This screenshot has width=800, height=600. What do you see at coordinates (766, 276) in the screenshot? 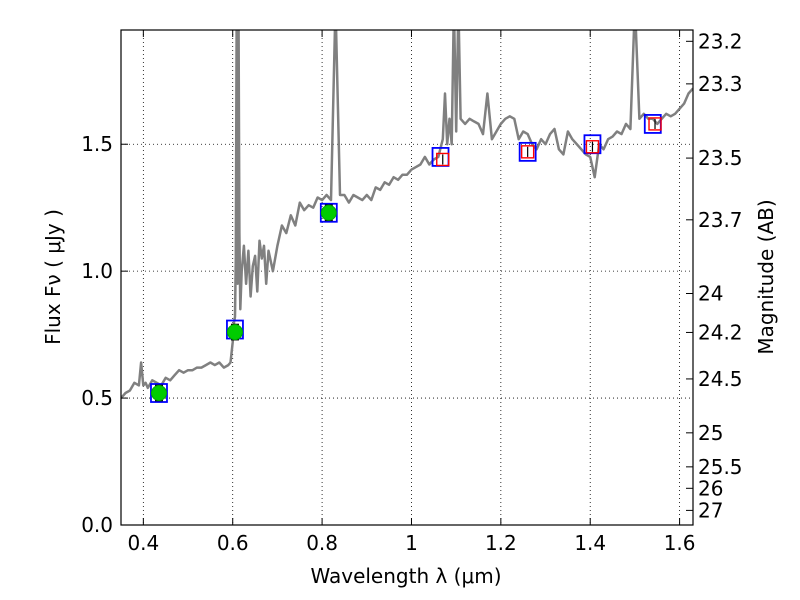
I see `y-axis-right-label: Magnitude (AB)` at bounding box center [766, 276].